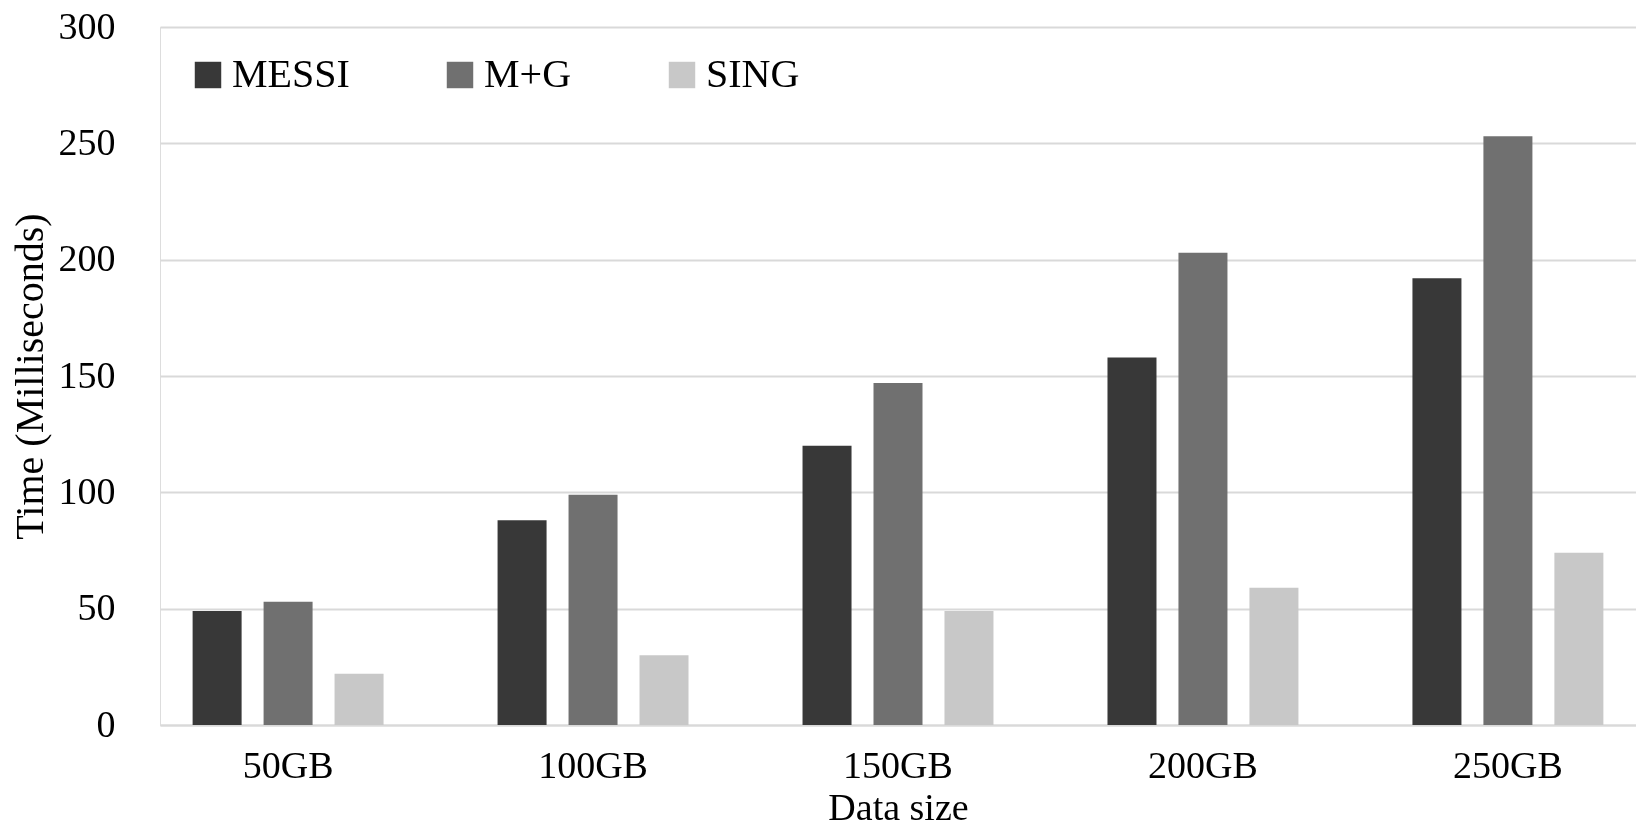 This screenshot has height=831, width=1636. What do you see at coordinates (87, 374) in the screenshot?
I see `y-tick-label: 150` at bounding box center [87, 374].